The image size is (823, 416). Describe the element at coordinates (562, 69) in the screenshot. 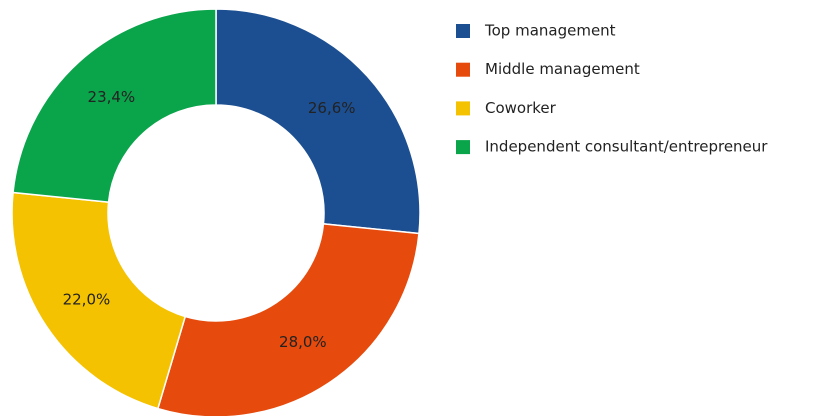

I see `legend-label: Middle management` at that location.